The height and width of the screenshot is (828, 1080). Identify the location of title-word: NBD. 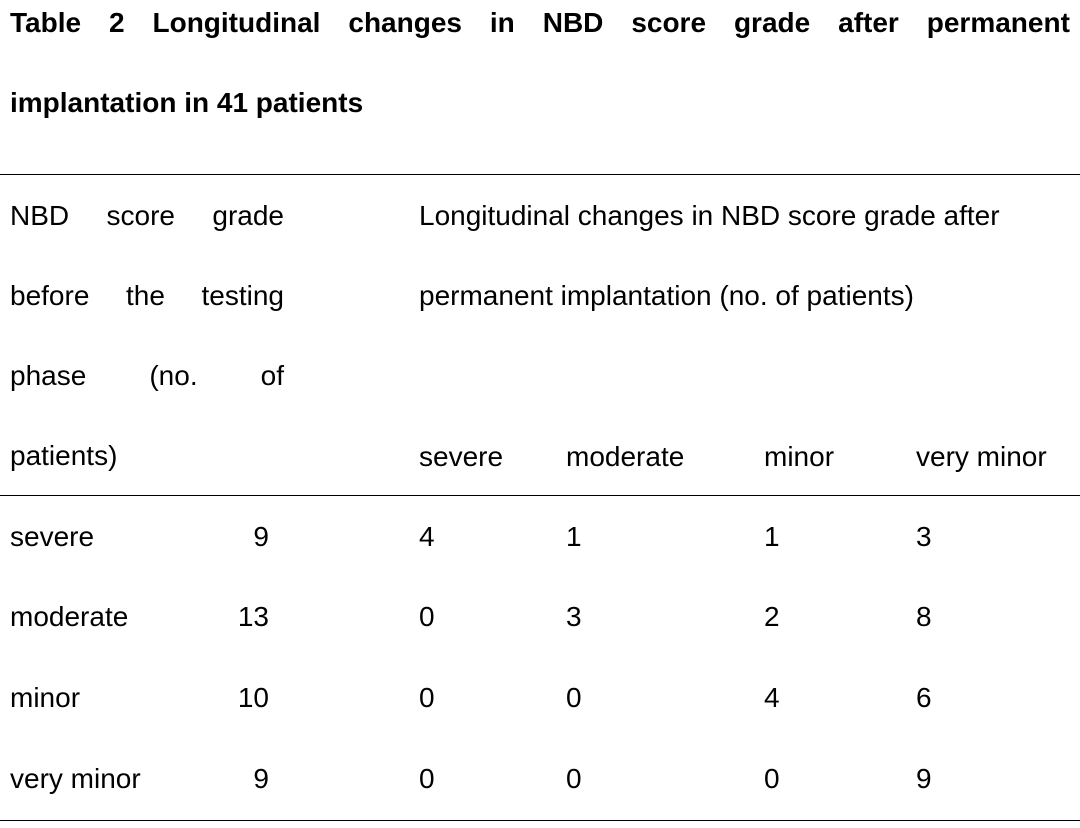
(573, 22).